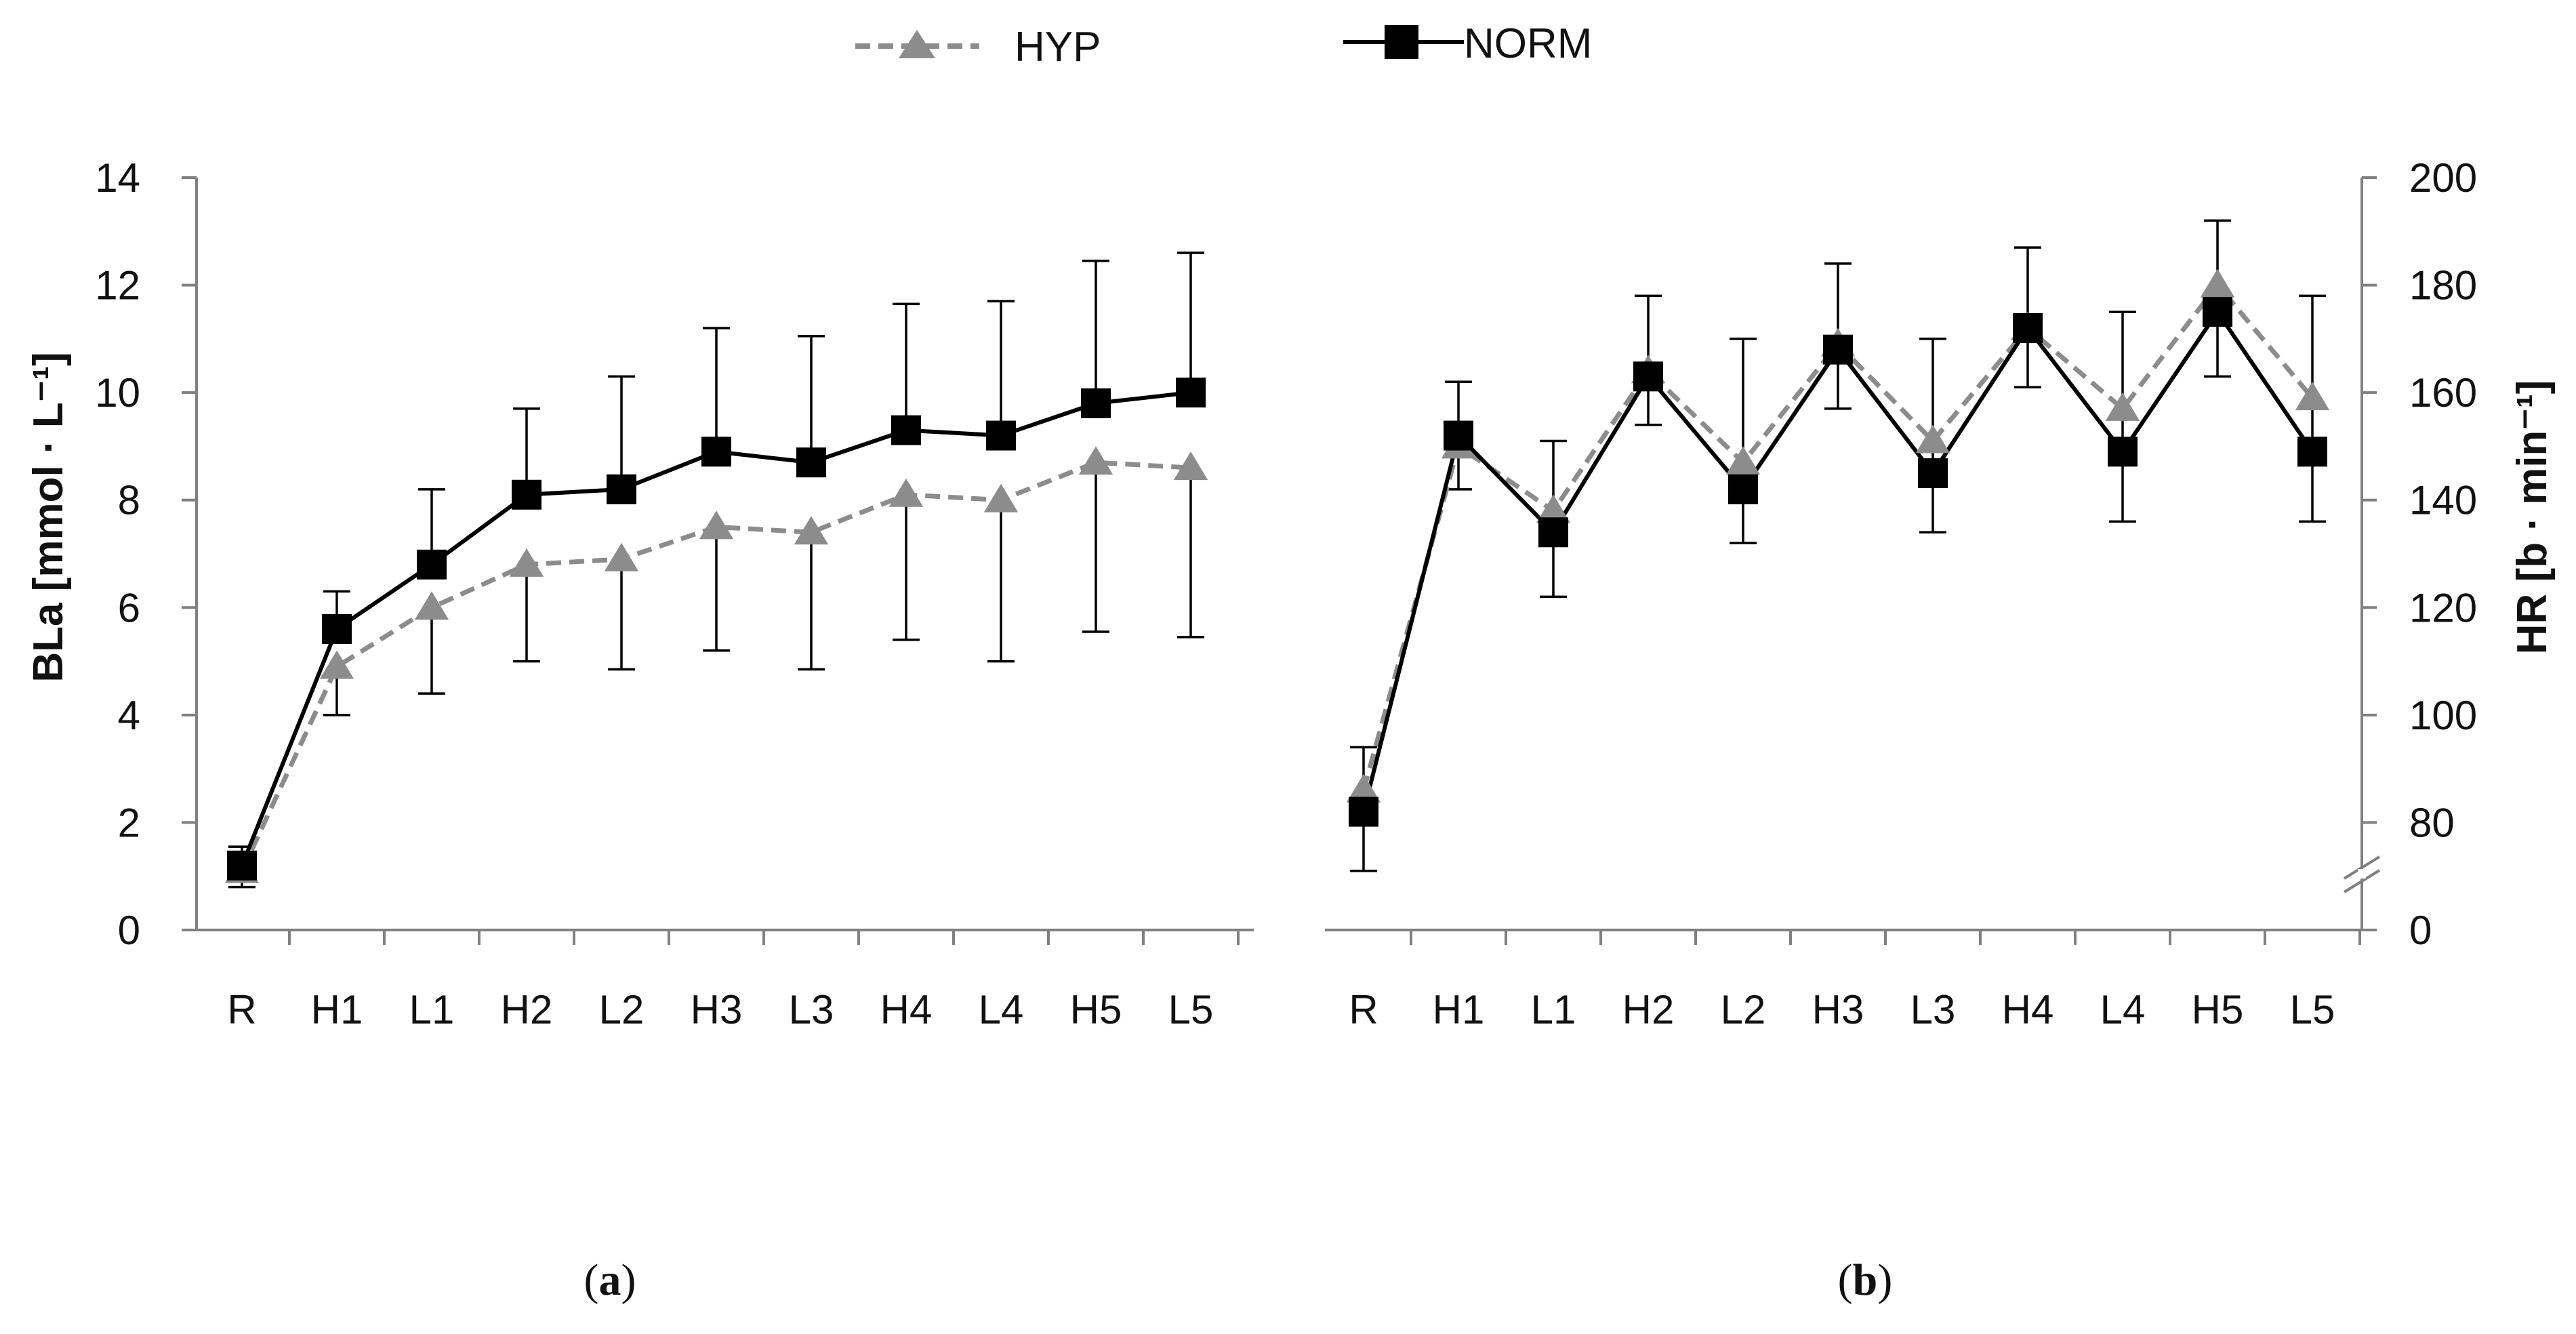 The width and height of the screenshot is (2576, 1334). What do you see at coordinates (2533, 517) in the screenshot?
I see `panel-b-y-axis-title: HR [b · min⁻¹]` at bounding box center [2533, 517].